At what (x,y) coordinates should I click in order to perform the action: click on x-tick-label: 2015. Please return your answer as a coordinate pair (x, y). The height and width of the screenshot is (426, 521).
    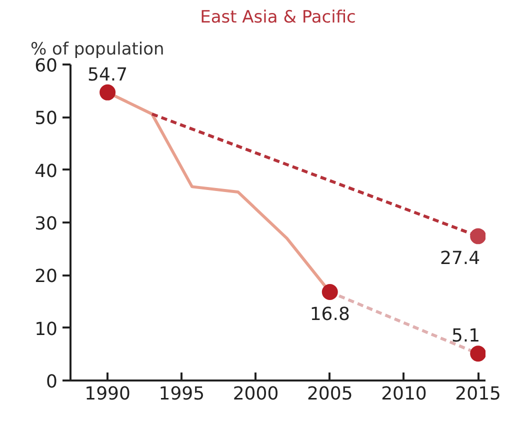
    Looking at the image, I should click on (478, 394).